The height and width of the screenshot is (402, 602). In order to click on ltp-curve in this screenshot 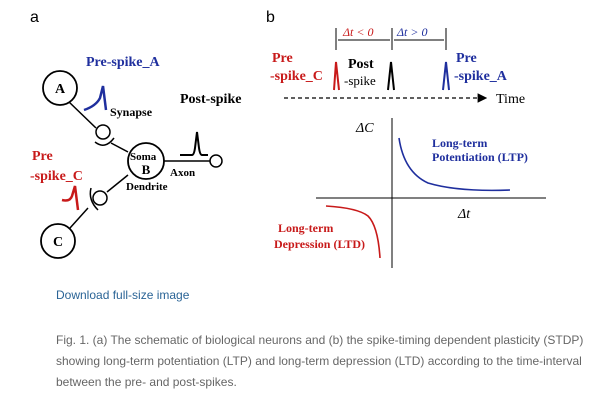, I will do `click(454, 164)`.